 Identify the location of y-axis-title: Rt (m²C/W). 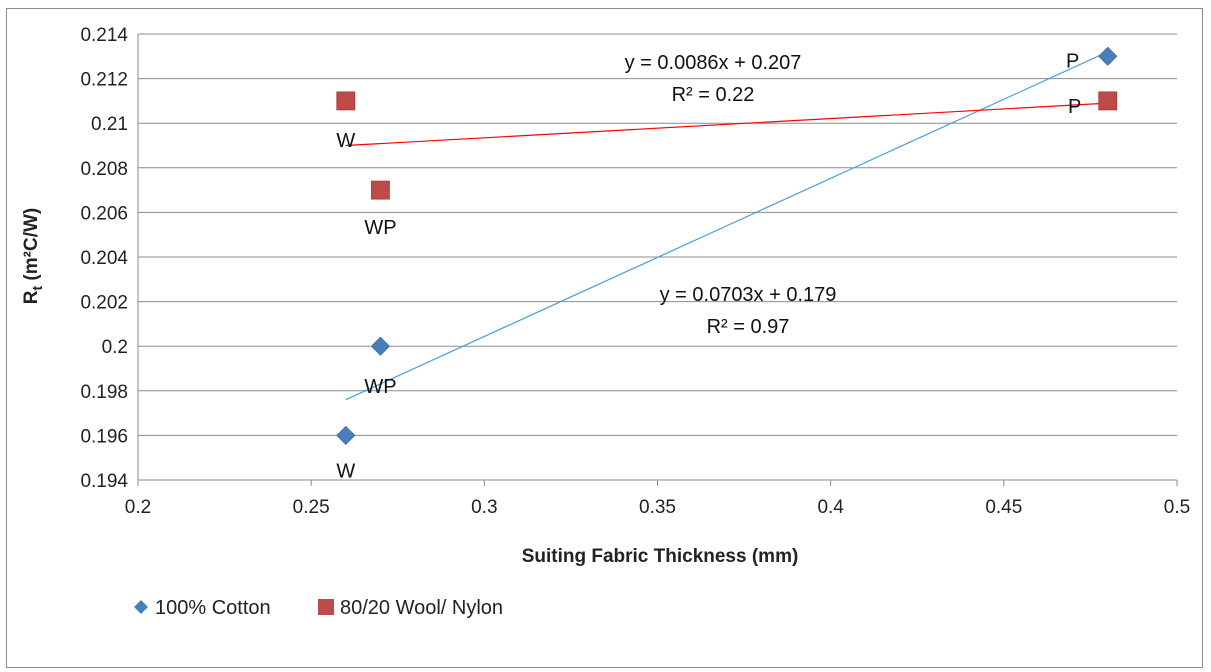
(33, 256).